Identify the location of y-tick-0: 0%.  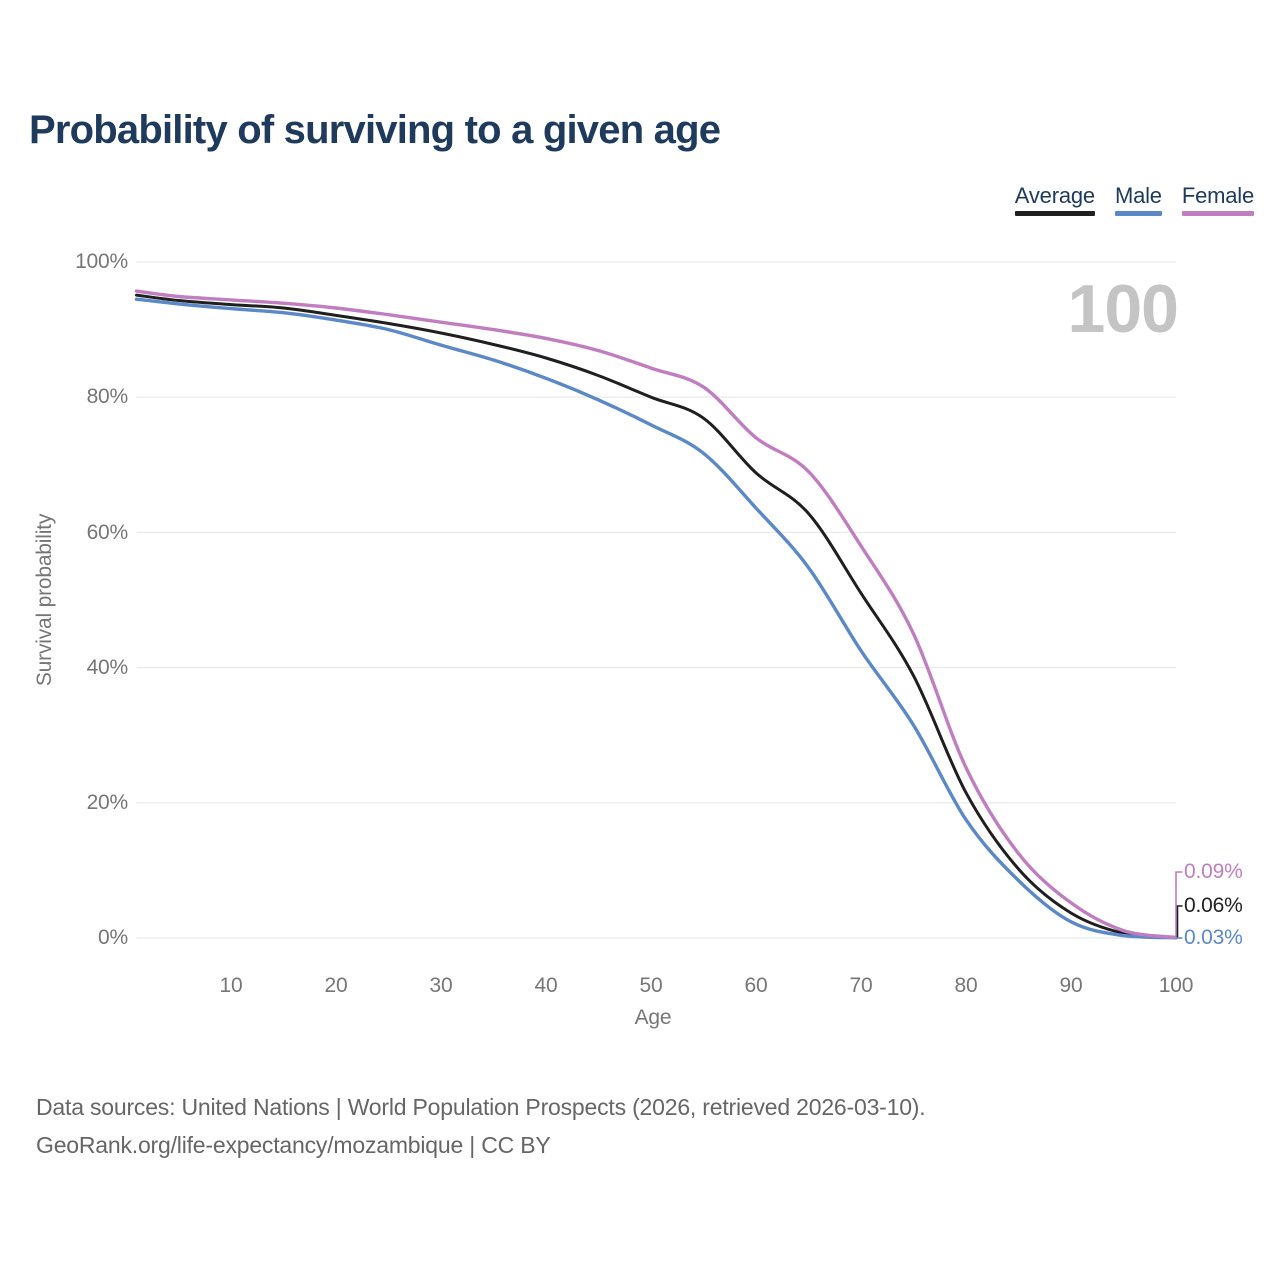
(113, 937).